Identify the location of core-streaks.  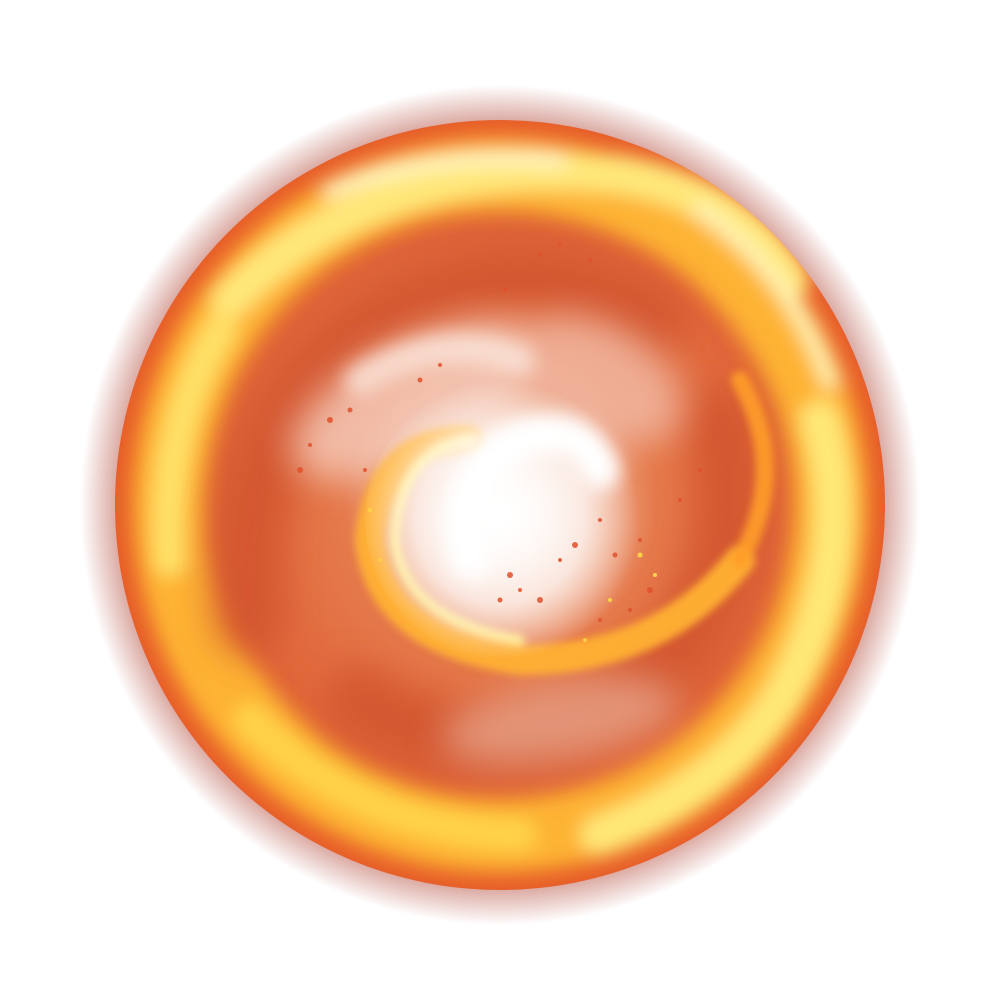
(482, 456).